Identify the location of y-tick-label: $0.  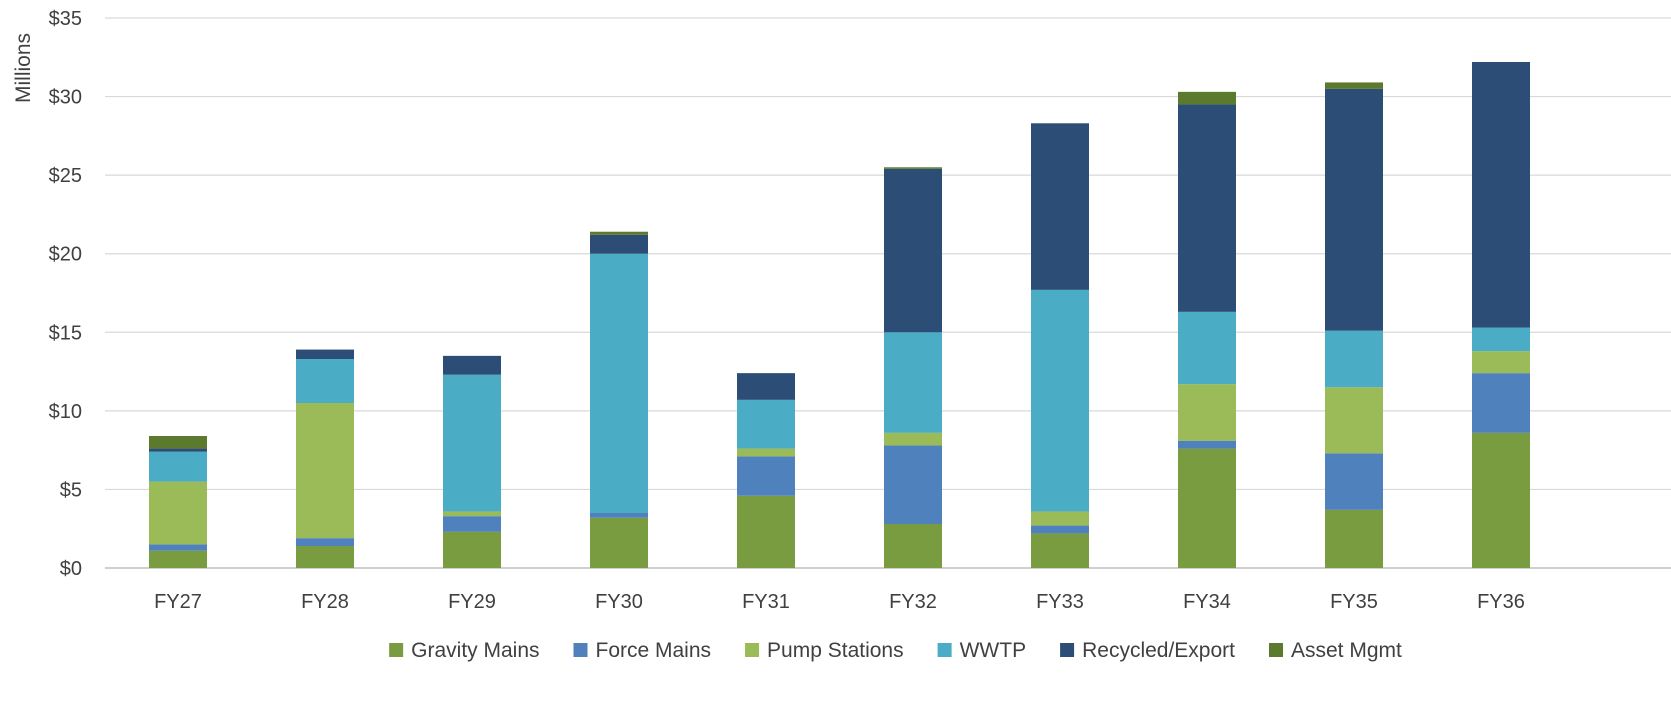
(71, 569).